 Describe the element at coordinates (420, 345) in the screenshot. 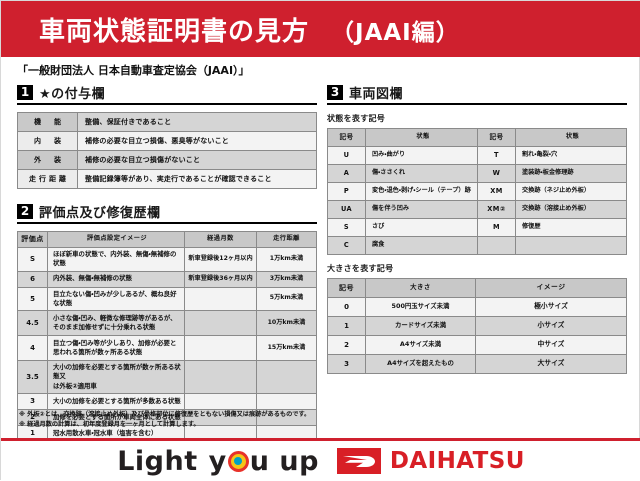

I see `size-measure: A4サイズ未満` at that location.